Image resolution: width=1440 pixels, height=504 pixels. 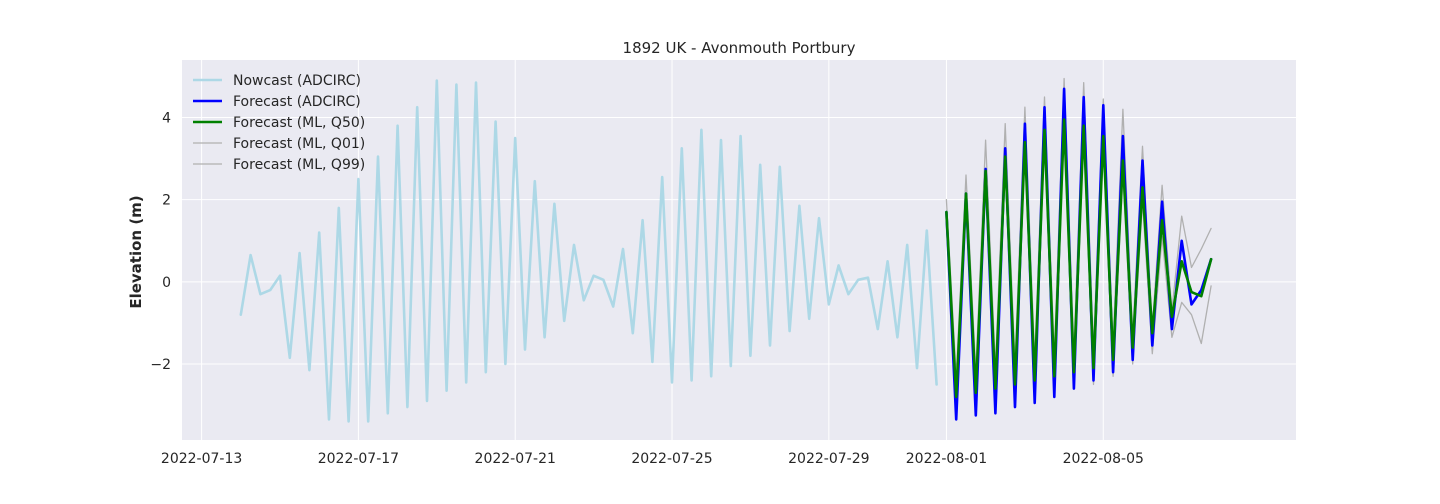 What do you see at coordinates (1103, 459) in the screenshot?
I see `x-tick-label: 2022-08-05` at bounding box center [1103, 459].